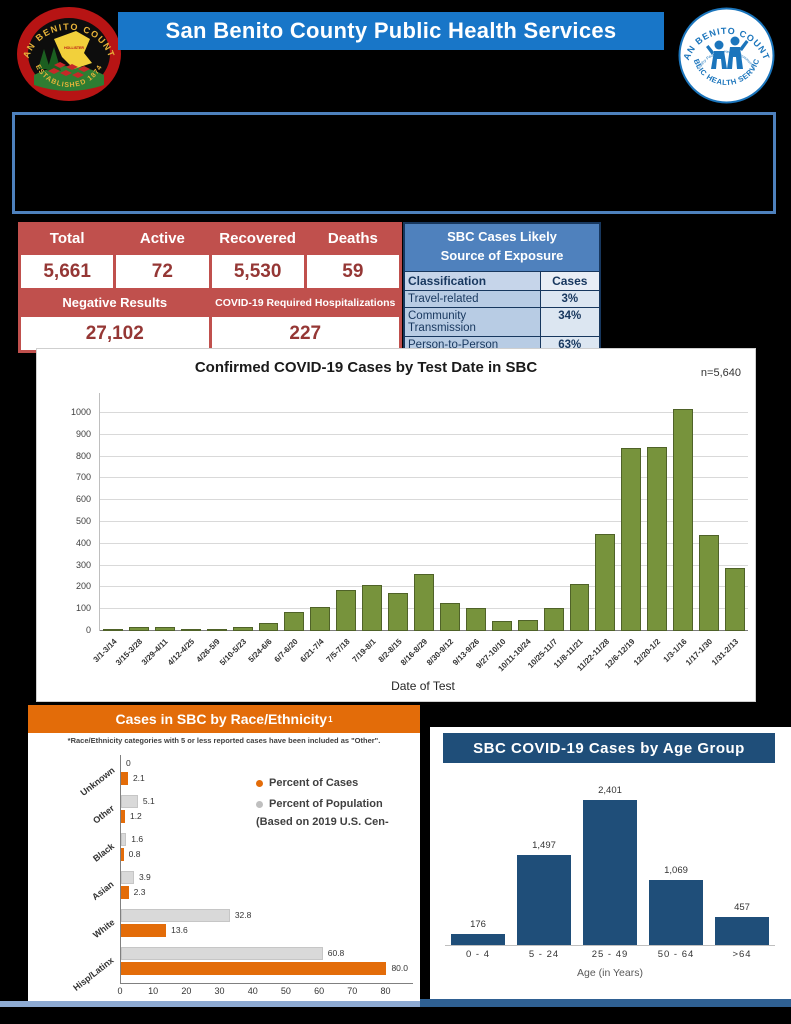  What do you see at coordinates (312, 651) in the screenshot?
I see `x-axis-tick-label: 6/21-7/4` at bounding box center [312, 651].